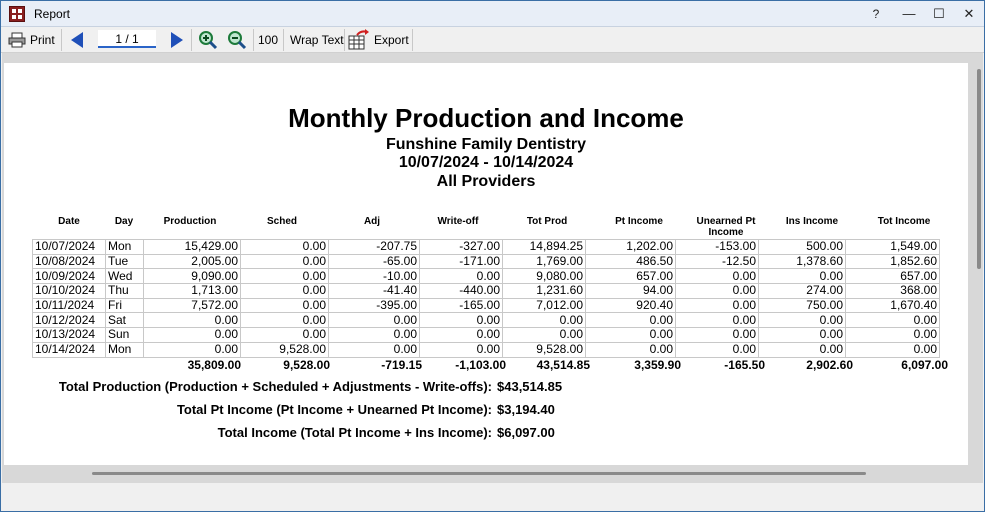 The image size is (985, 512). Describe the element at coordinates (639, 221) in the screenshot. I see `column-header: Pt Income` at that location.